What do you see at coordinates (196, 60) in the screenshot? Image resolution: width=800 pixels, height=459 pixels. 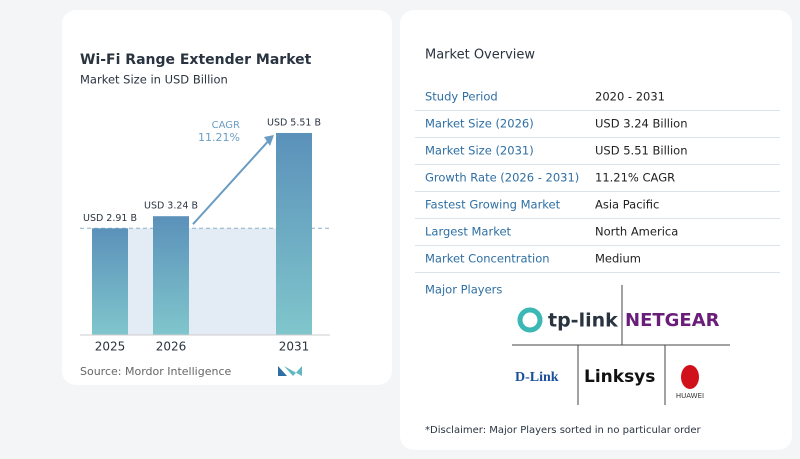 I see `chart-title: Wi-Fi Range Extender Market` at bounding box center [196, 60].